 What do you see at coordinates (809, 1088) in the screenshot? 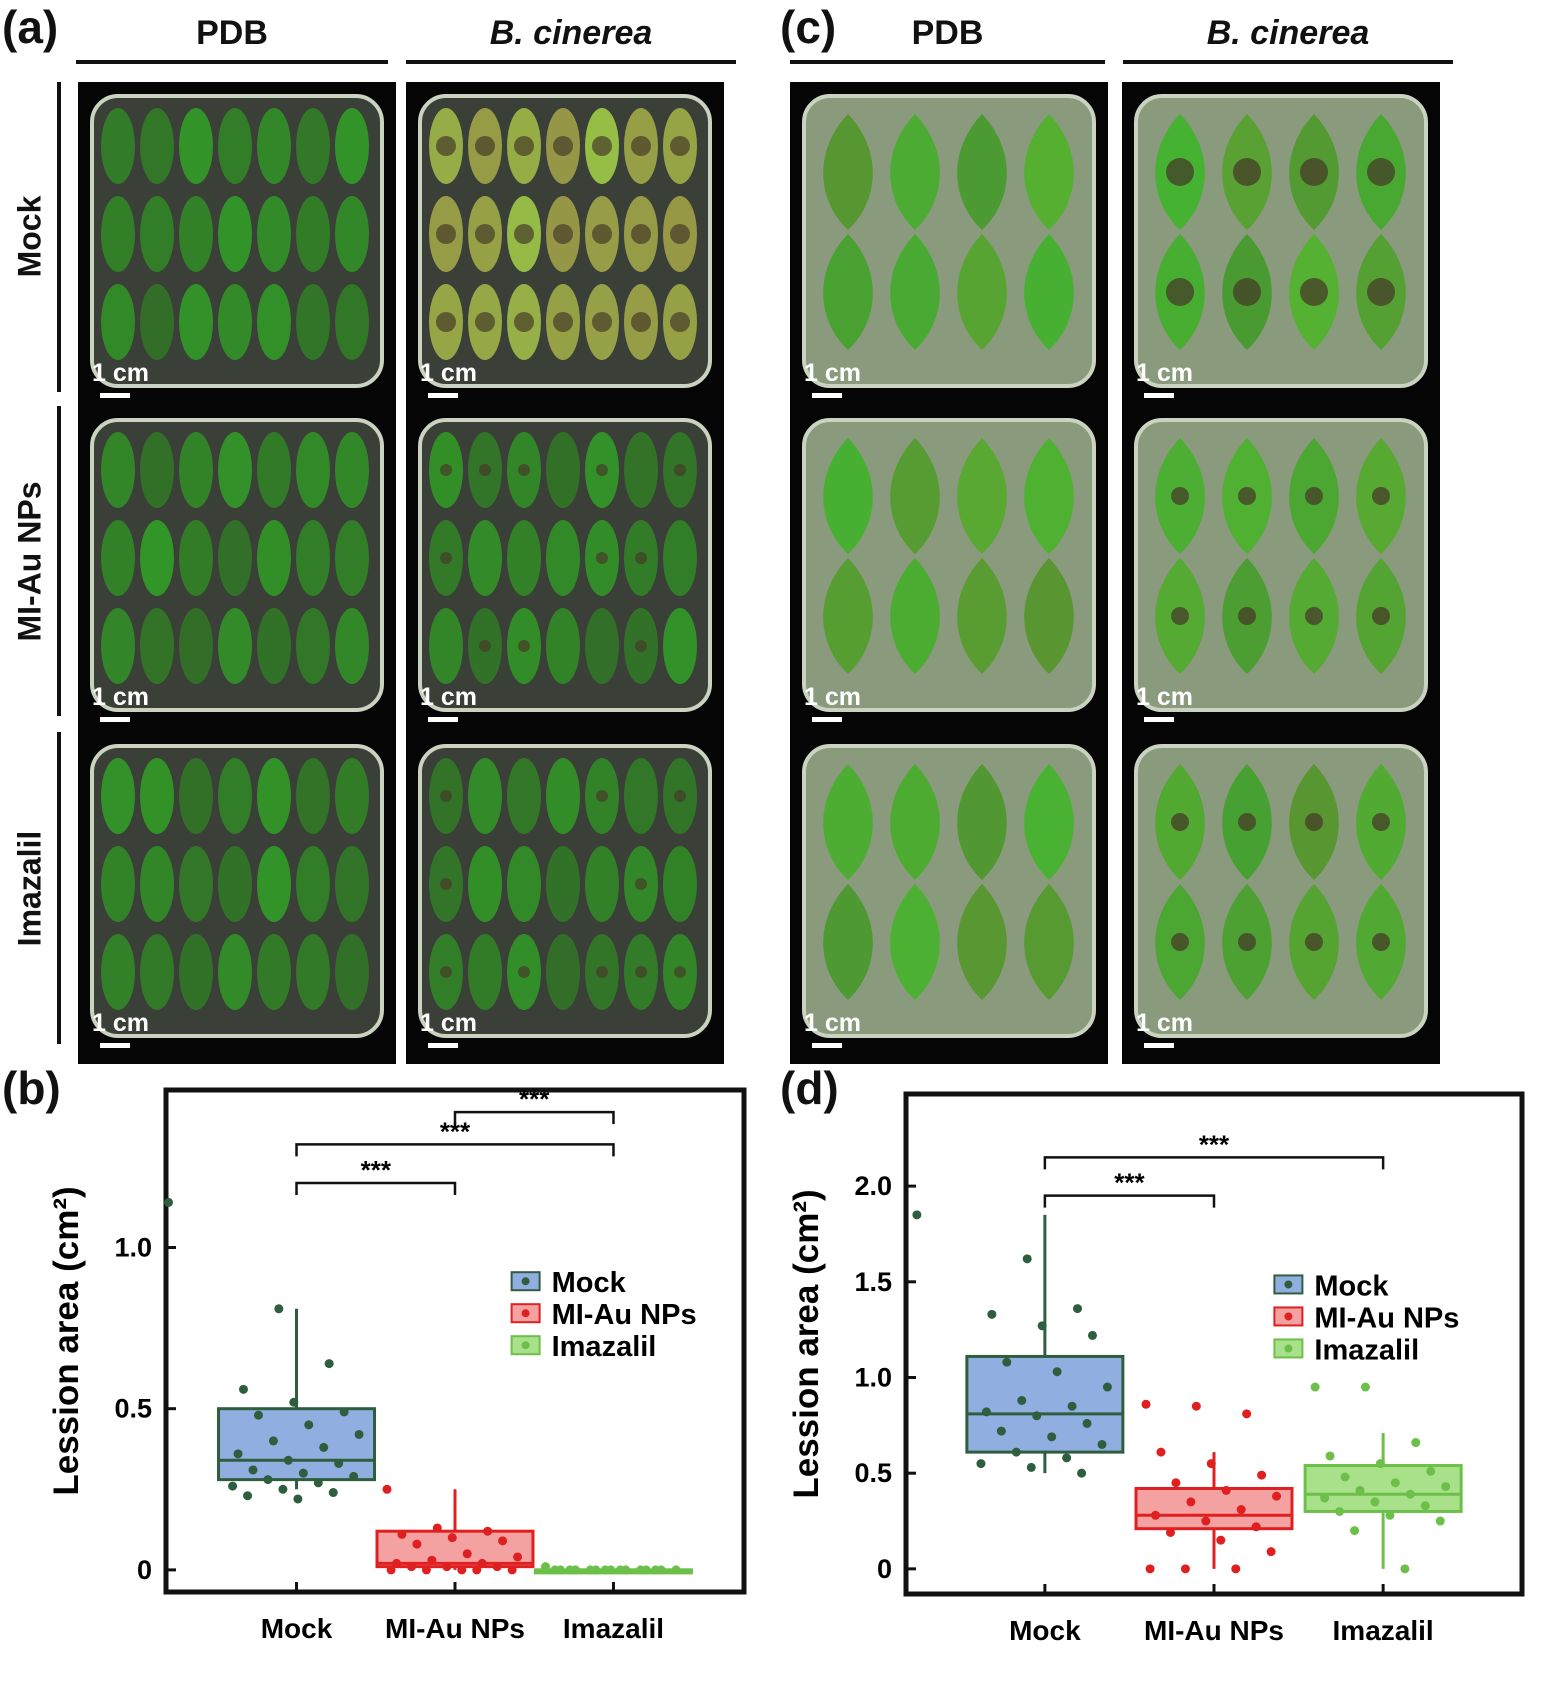
I see `panel-label-d: (d)` at bounding box center [809, 1088].